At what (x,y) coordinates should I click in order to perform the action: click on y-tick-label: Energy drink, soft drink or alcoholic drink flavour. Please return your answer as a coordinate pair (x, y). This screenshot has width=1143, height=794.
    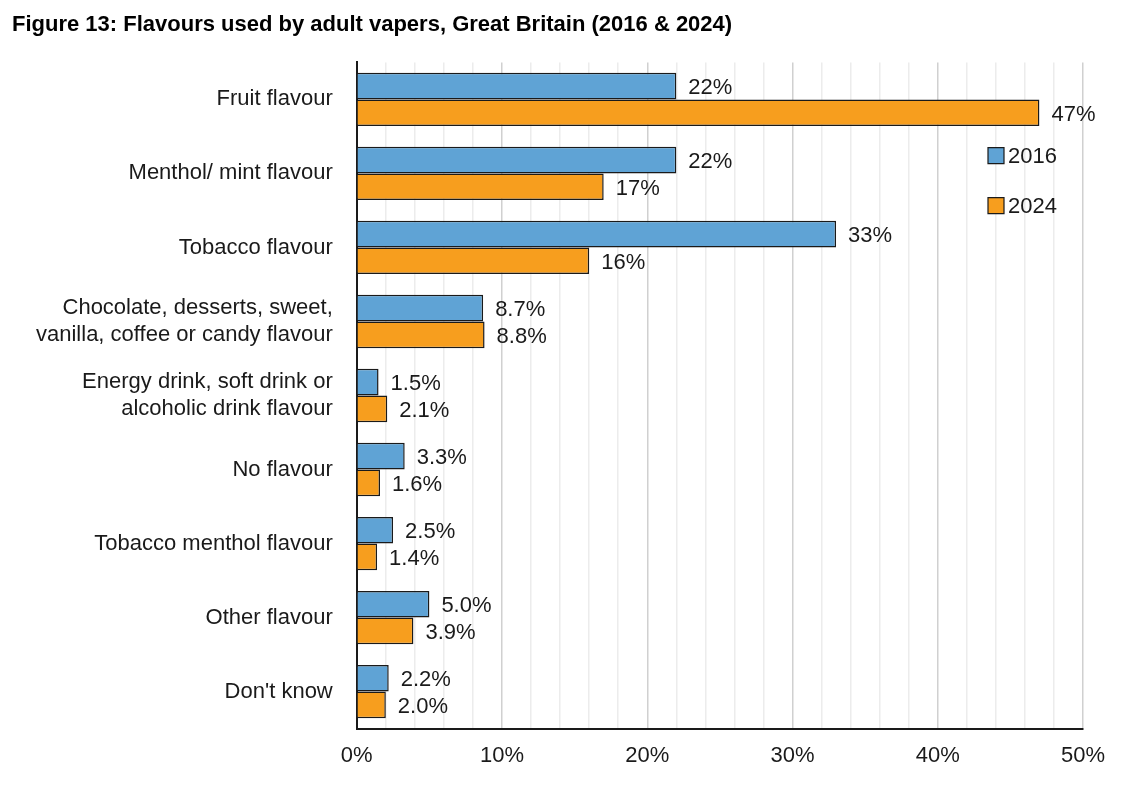
    Looking at the image, I should click on (207, 394).